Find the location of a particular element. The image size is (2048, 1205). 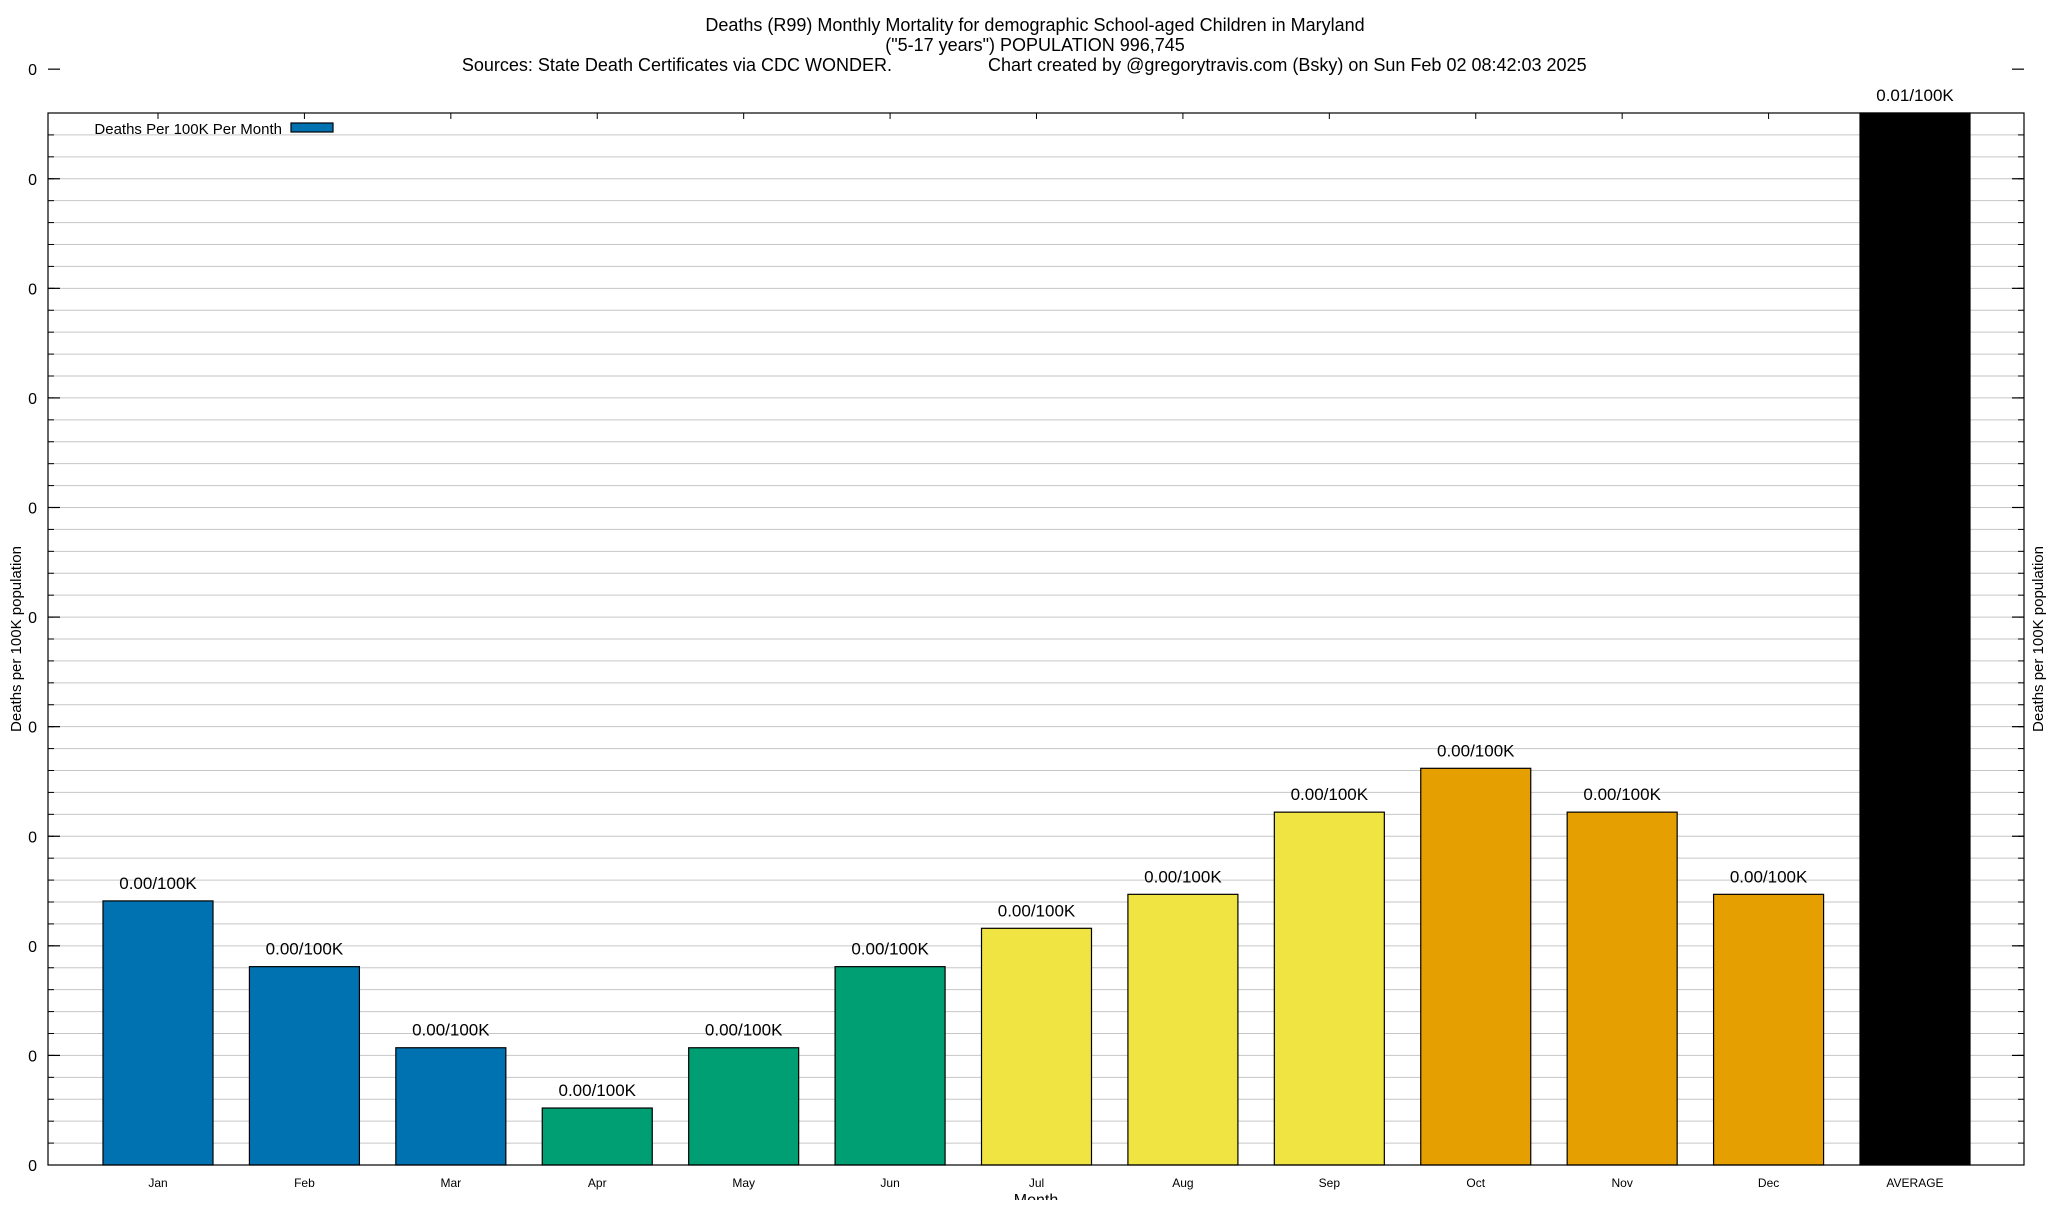

y-axis-label-right: Deaths per 100K population is located at coordinates (2038, 639).